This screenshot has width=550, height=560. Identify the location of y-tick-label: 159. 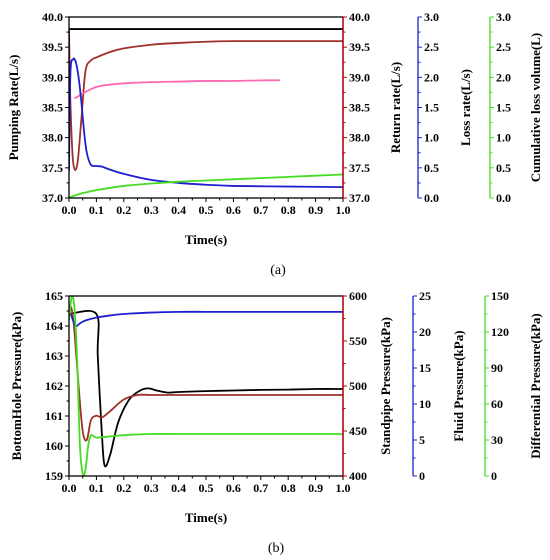
(54, 476).